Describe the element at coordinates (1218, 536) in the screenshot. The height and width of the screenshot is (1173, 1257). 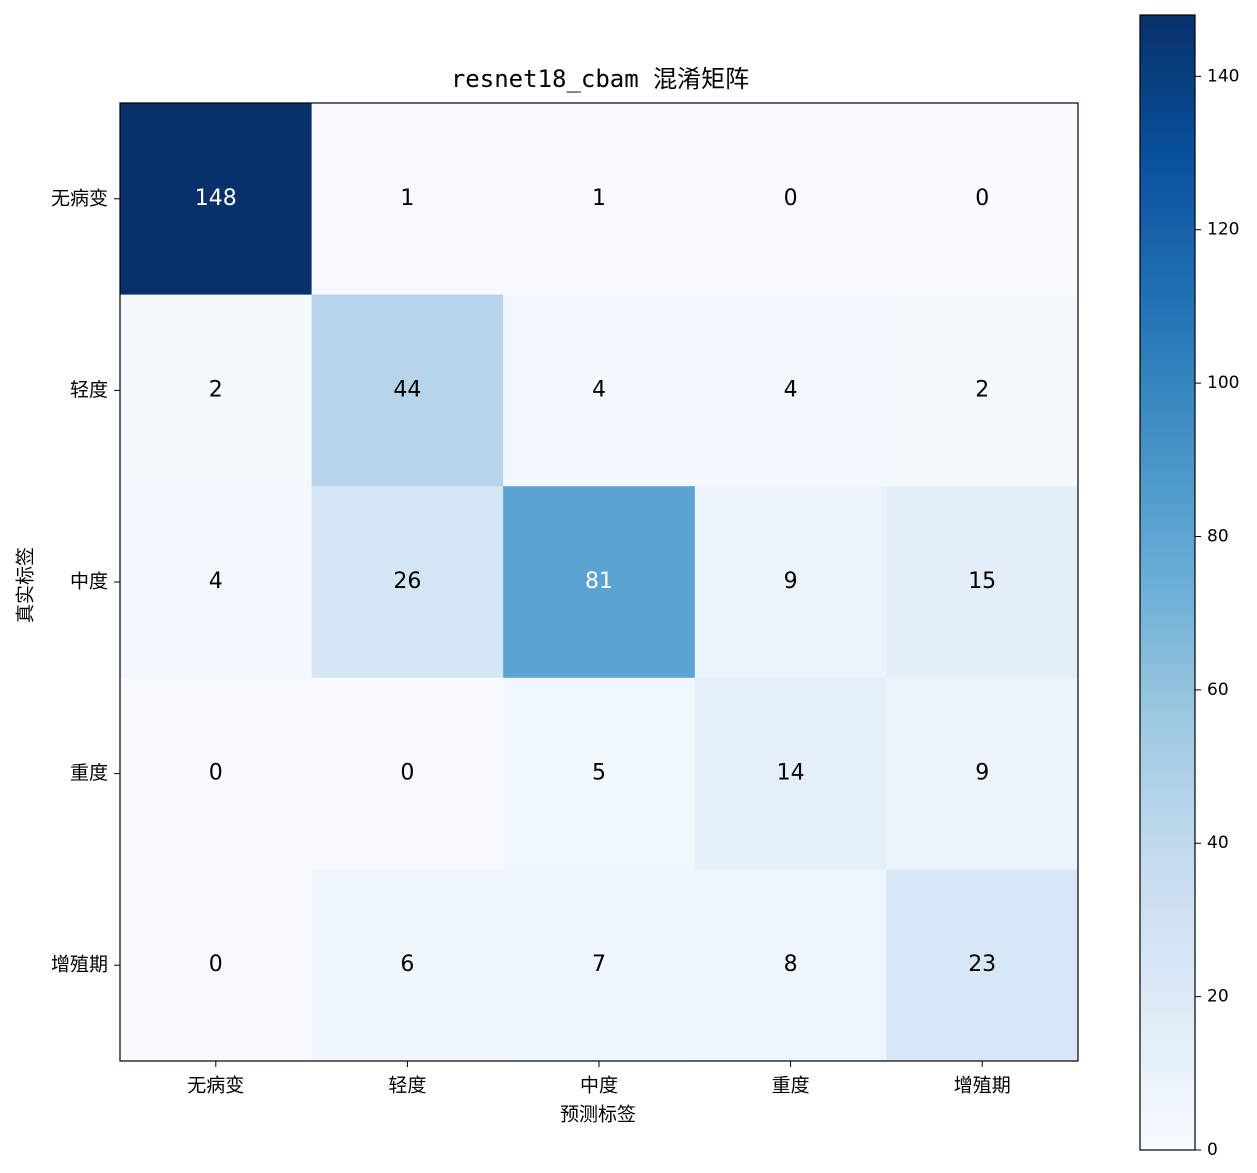
I see `colorbar-tick-label: 80` at that location.